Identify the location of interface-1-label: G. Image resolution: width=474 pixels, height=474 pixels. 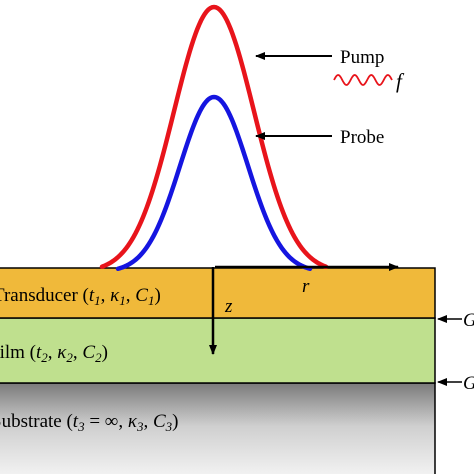
(468, 320).